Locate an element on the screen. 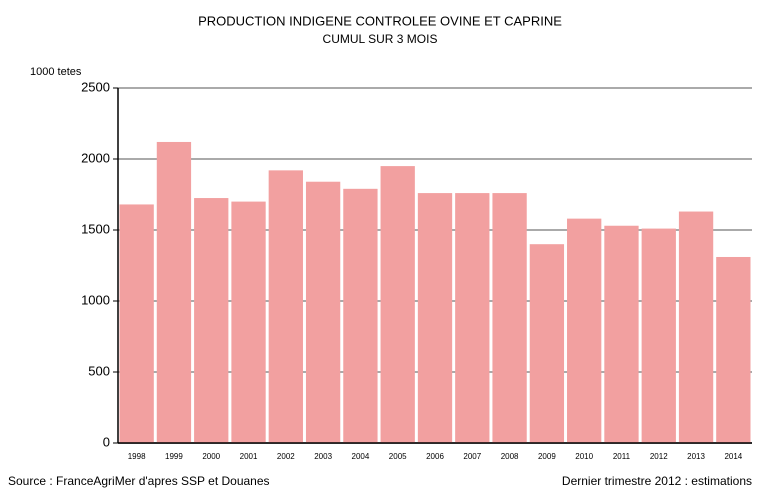  x-tick-label: 1998 is located at coordinates (137, 456).